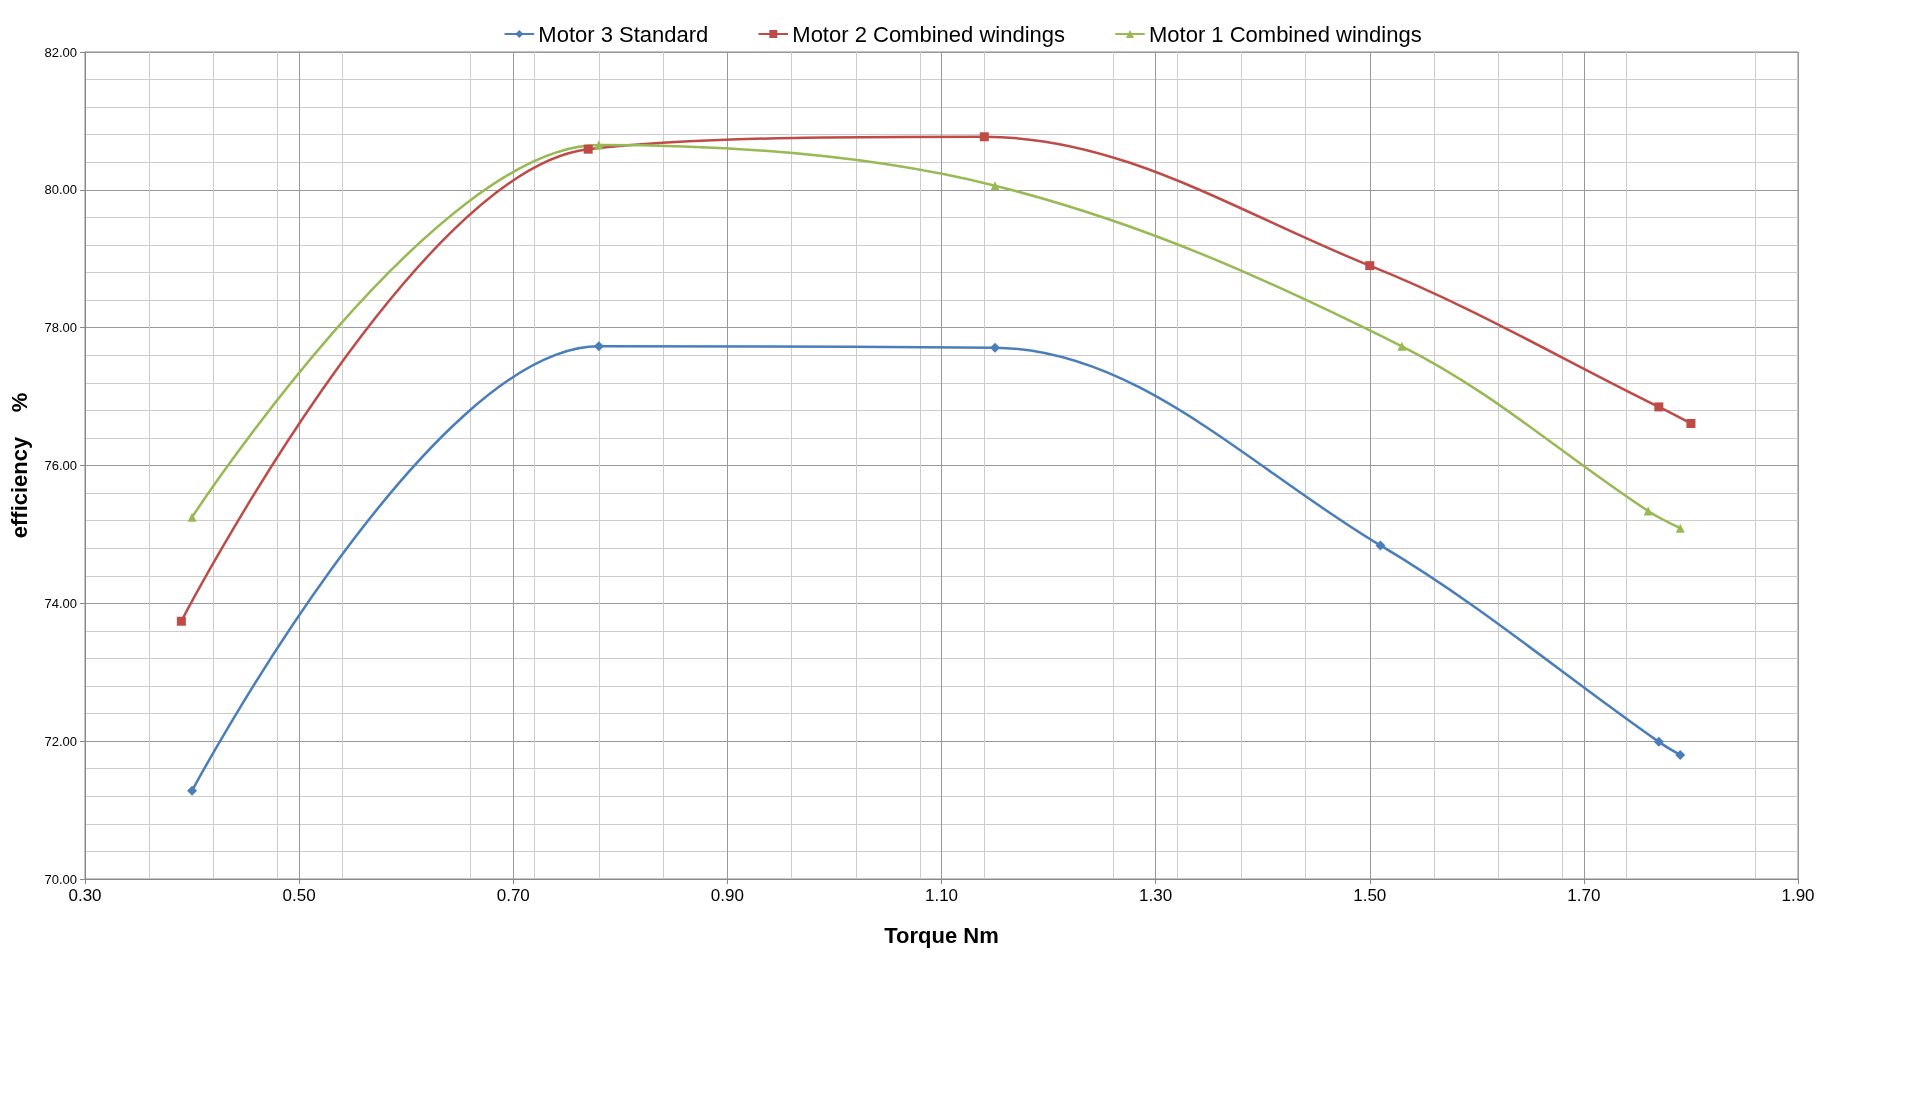 This screenshot has width=1926, height=1106. What do you see at coordinates (60, 741) in the screenshot?
I see `y-tick-label: 72.00` at bounding box center [60, 741].